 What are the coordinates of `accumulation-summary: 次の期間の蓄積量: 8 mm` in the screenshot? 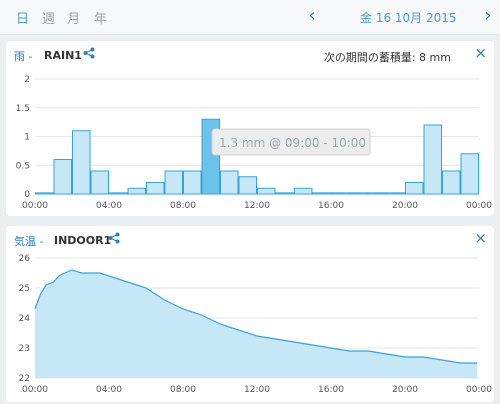 It's located at (387, 57).